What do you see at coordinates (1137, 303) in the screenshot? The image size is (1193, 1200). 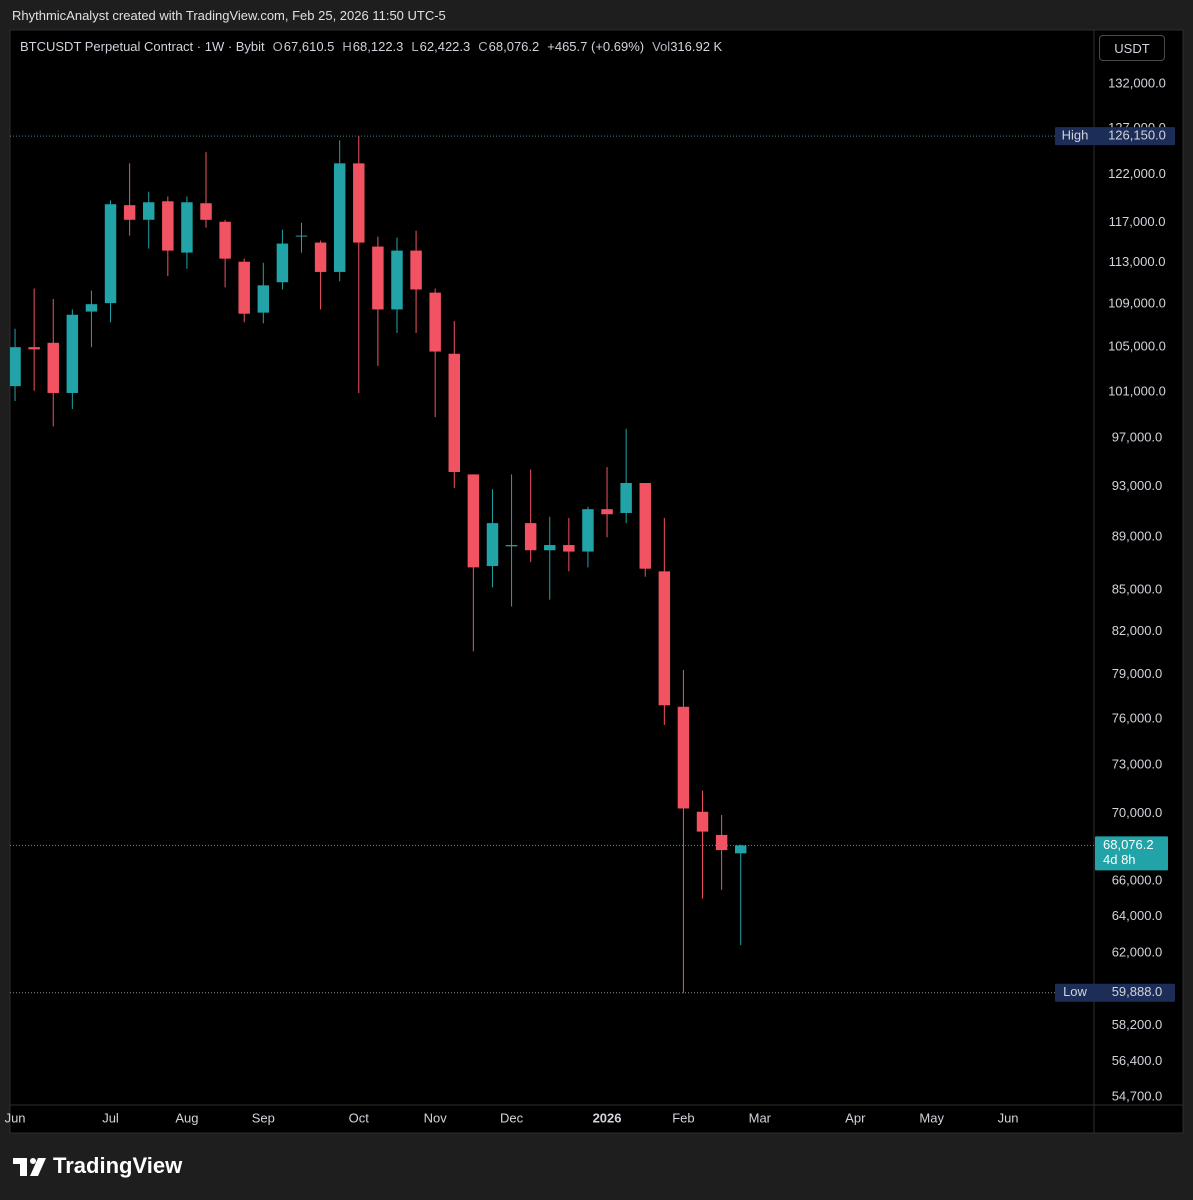 I see `y-tick-label: 109,000.0` at bounding box center [1137, 303].